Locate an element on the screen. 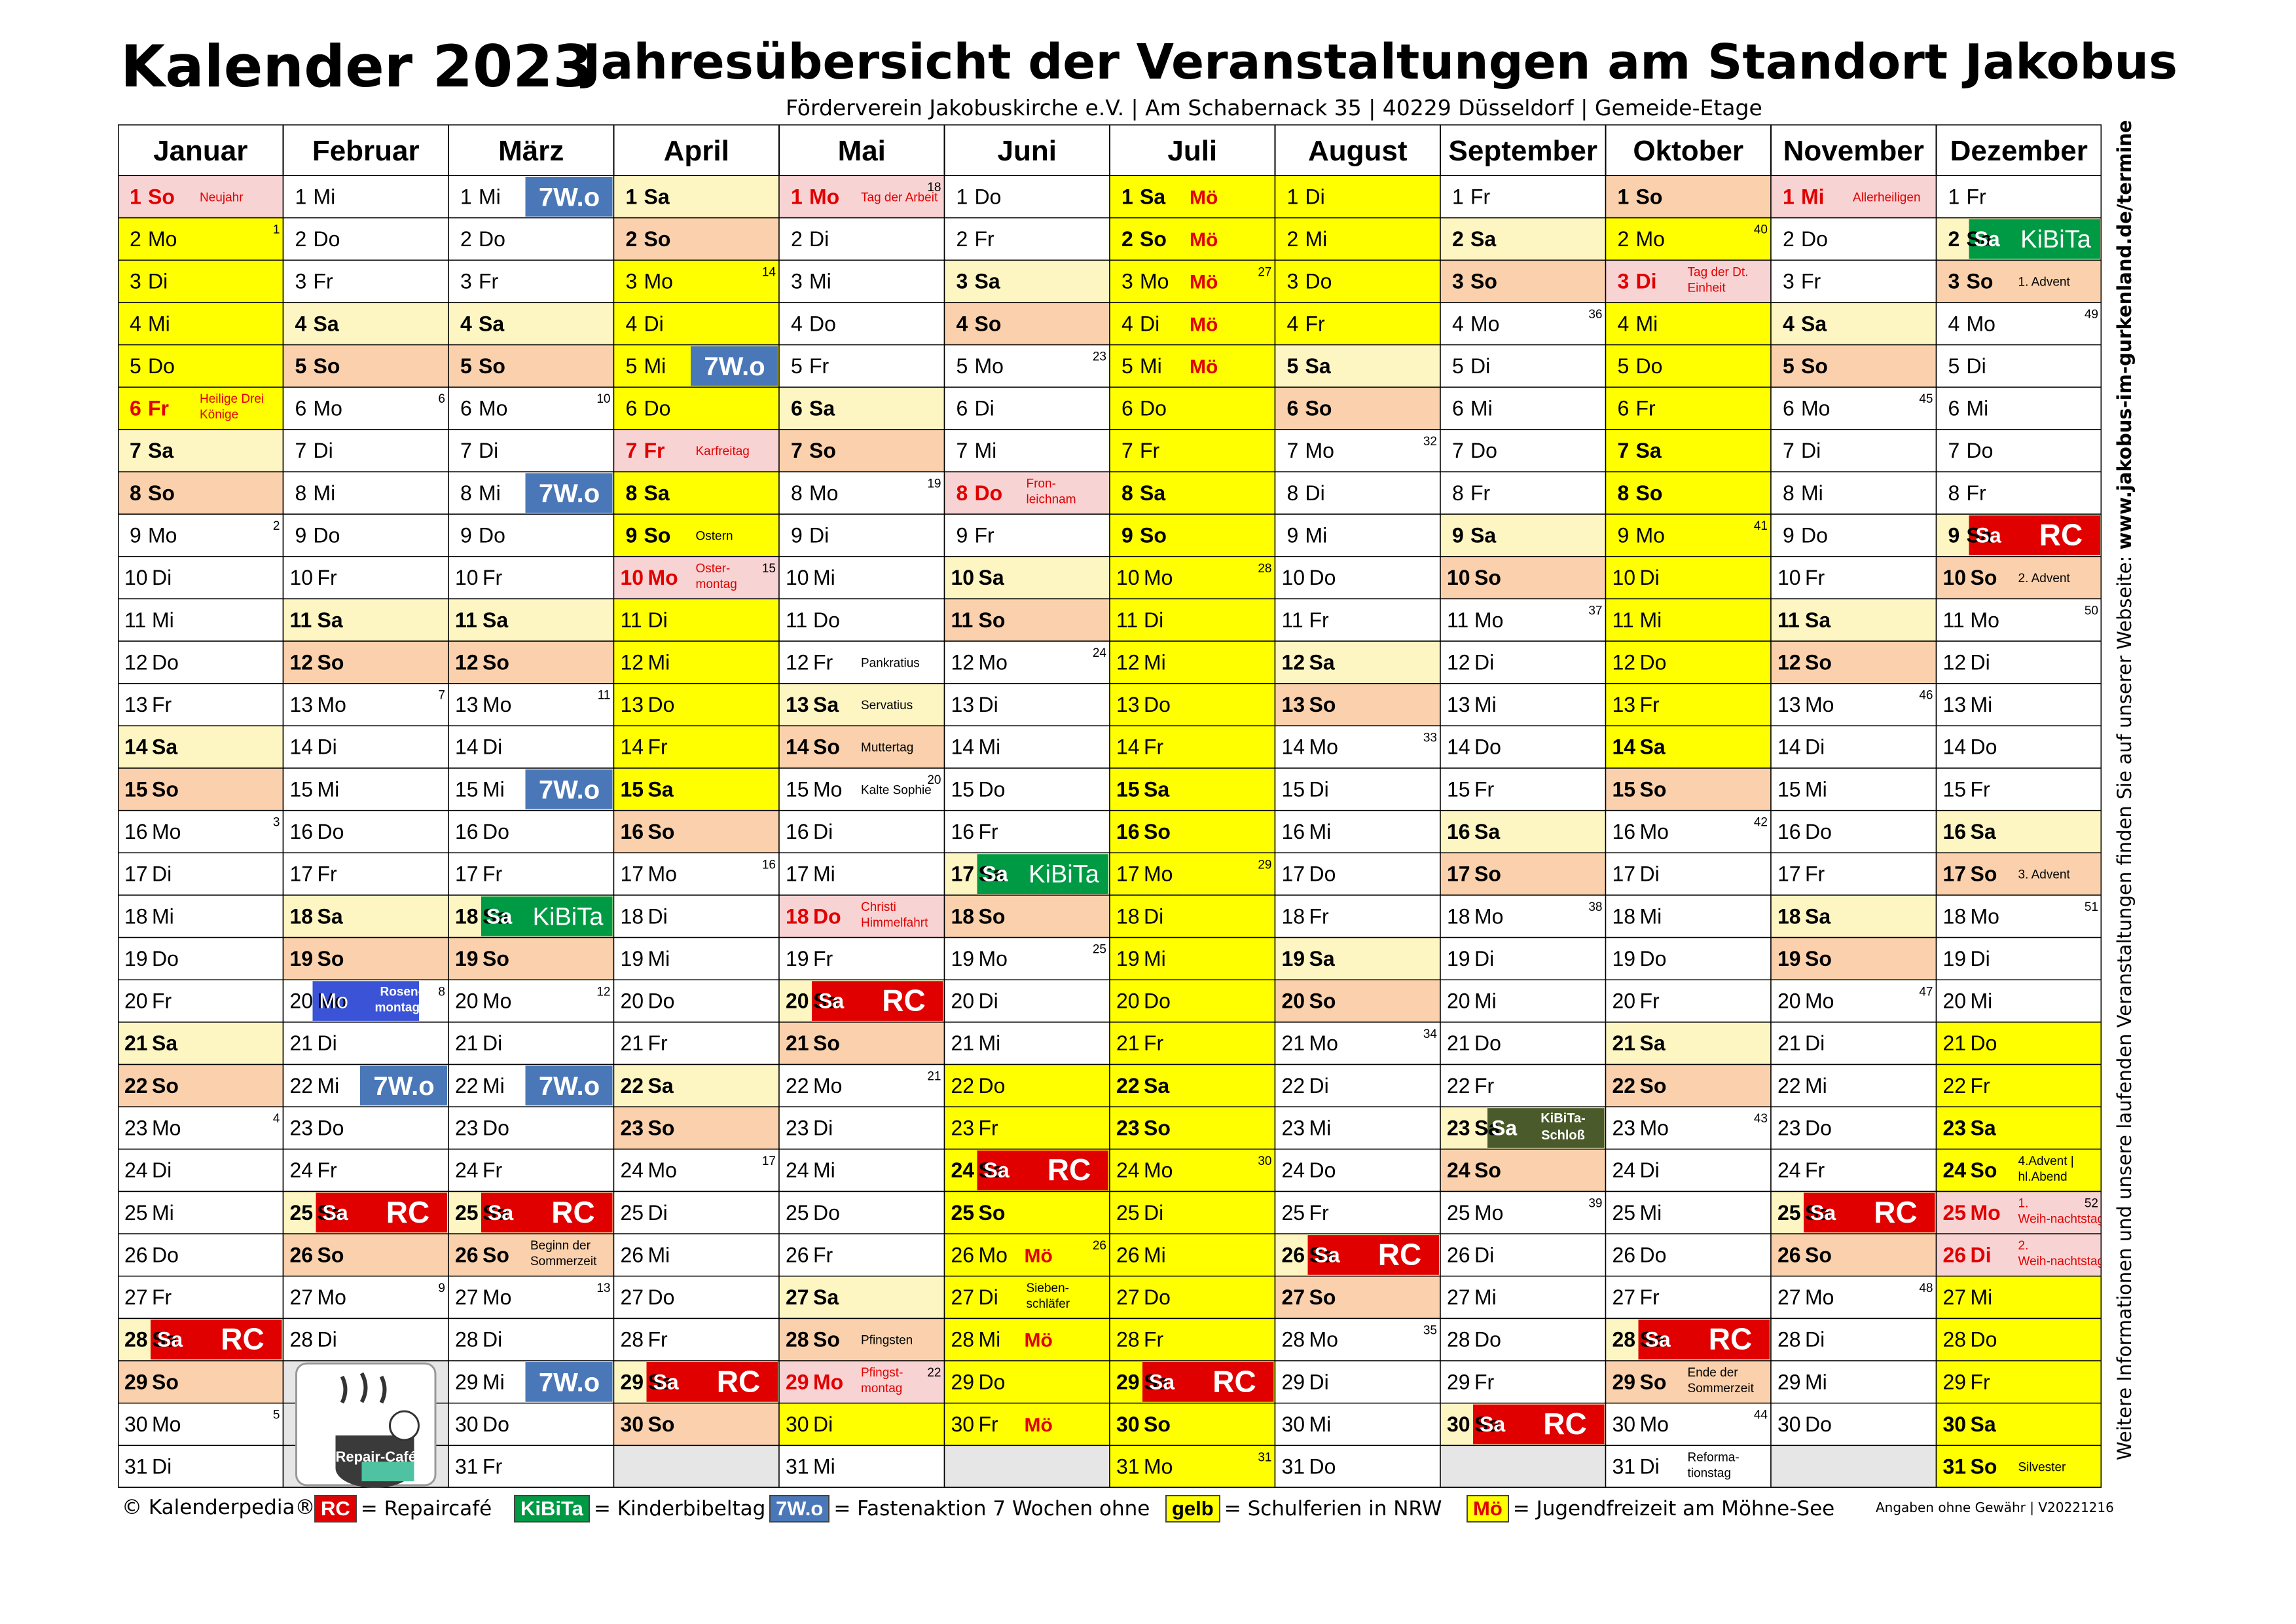  week-number: 34 is located at coordinates (1430, 1034).